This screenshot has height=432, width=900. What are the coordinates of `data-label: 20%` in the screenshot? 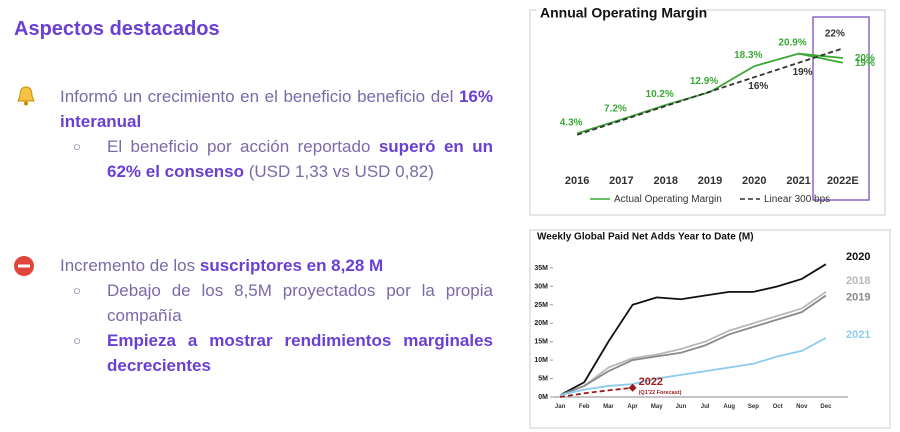 It's located at (865, 58).